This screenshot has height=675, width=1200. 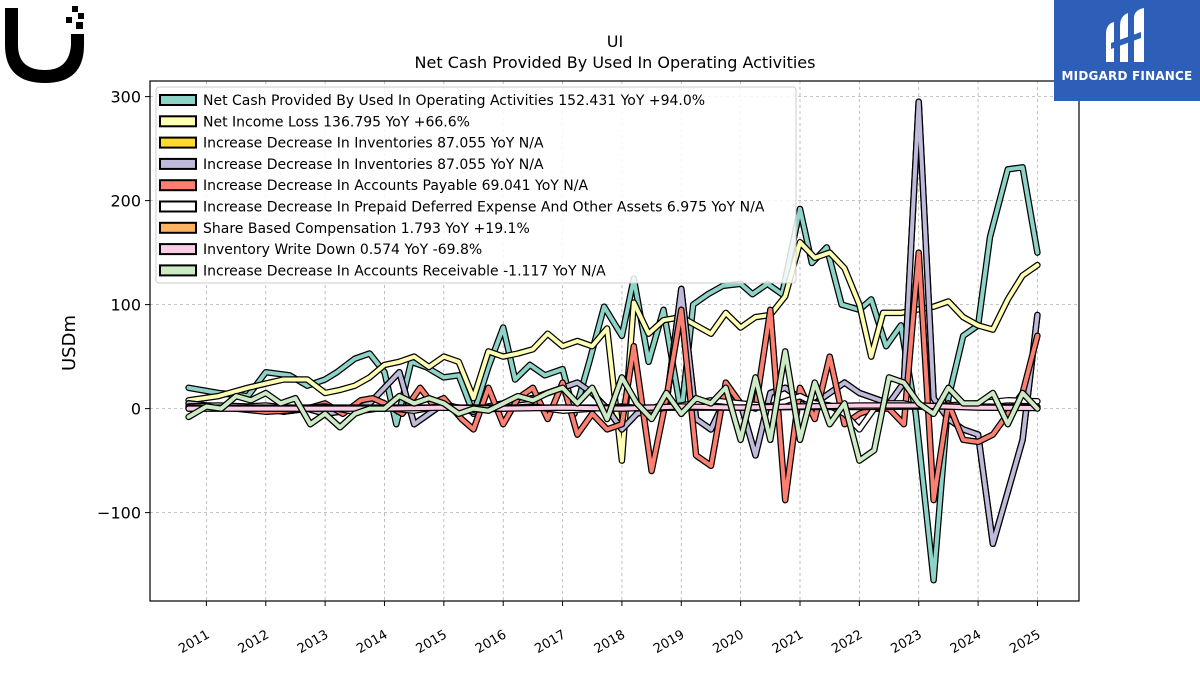 I want to click on x-tick-label: 2012, so click(x=254, y=642).